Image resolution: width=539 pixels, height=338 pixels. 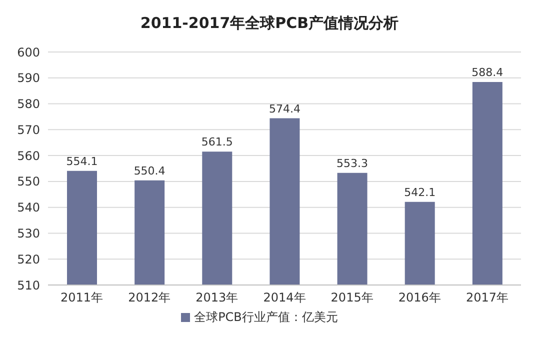 What do you see at coordinates (28, 155) in the screenshot?
I see `y-tick-label: 560` at bounding box center [28, 155].